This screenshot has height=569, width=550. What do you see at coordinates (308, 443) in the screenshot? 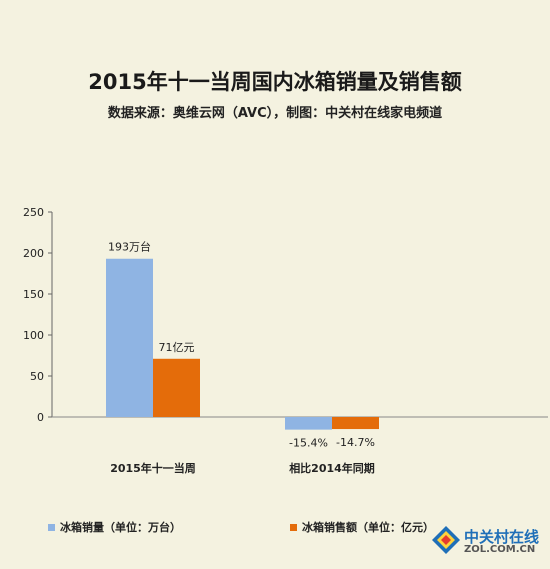
I see `data-label: -15.4%` at bounding box center [308, 443].